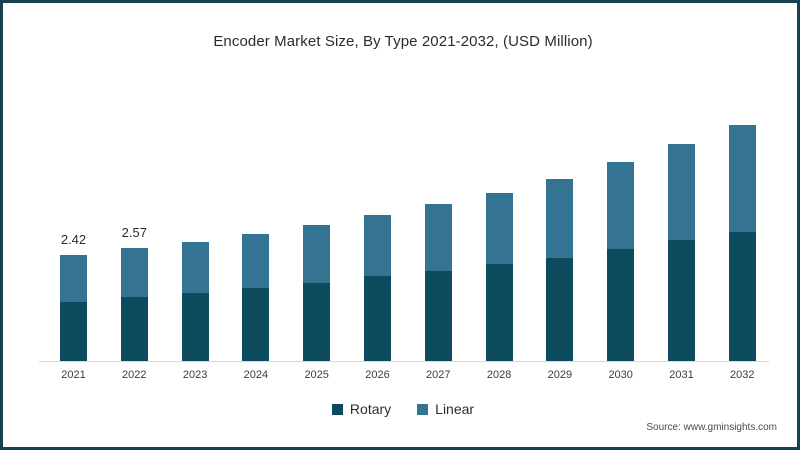 This screenshot has width=800, height=453. I want to click on stacked-bar-2023, so click(195, 301).